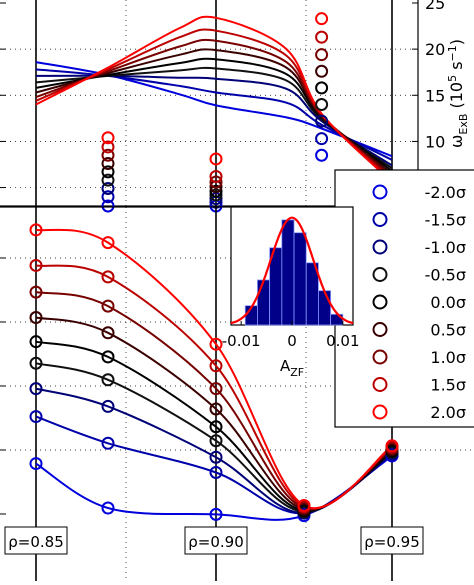 The width and height of the screenshot is (474, 585). I want to click on legend: -2.0σ -1.5σ -1.0σ -0.5σ 0.0σ 0.5σ 1.0σ 1.5σ 2.0σ, so click(404, 298).